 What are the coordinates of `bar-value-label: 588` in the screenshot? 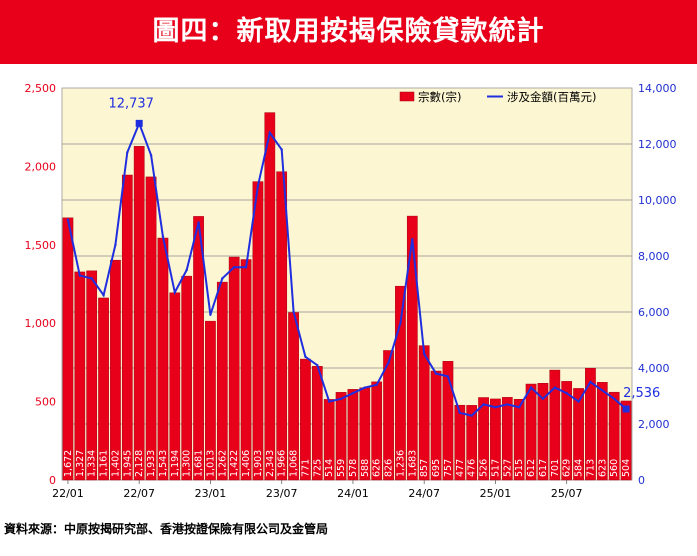 It's located at (365, 468).